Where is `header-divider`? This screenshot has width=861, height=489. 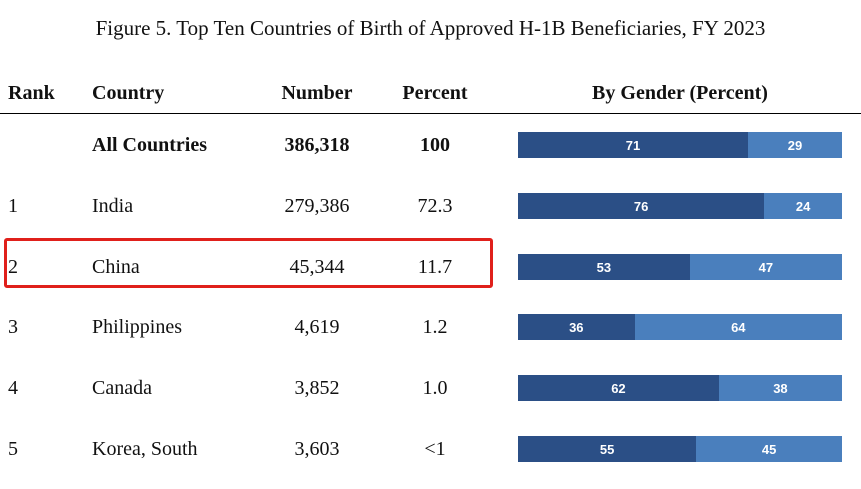
header-divider is located at coordinates (430, 113).